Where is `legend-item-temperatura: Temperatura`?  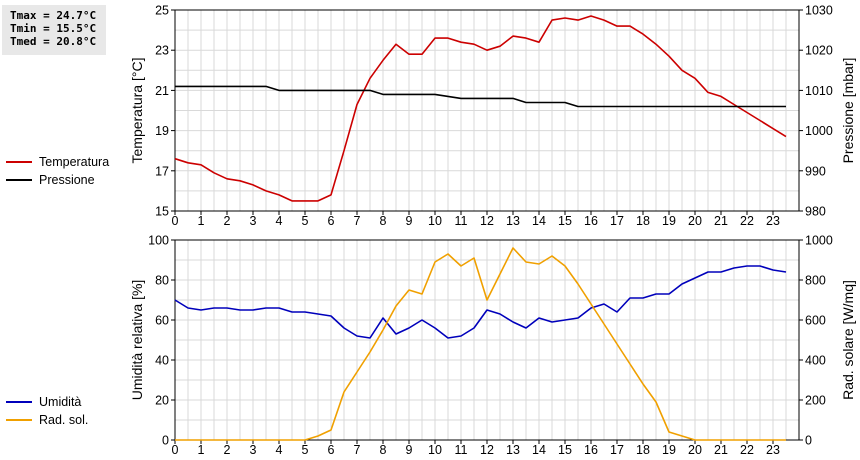
legend-item-temperatura: Temperatura is located at coordinates (57, 162).